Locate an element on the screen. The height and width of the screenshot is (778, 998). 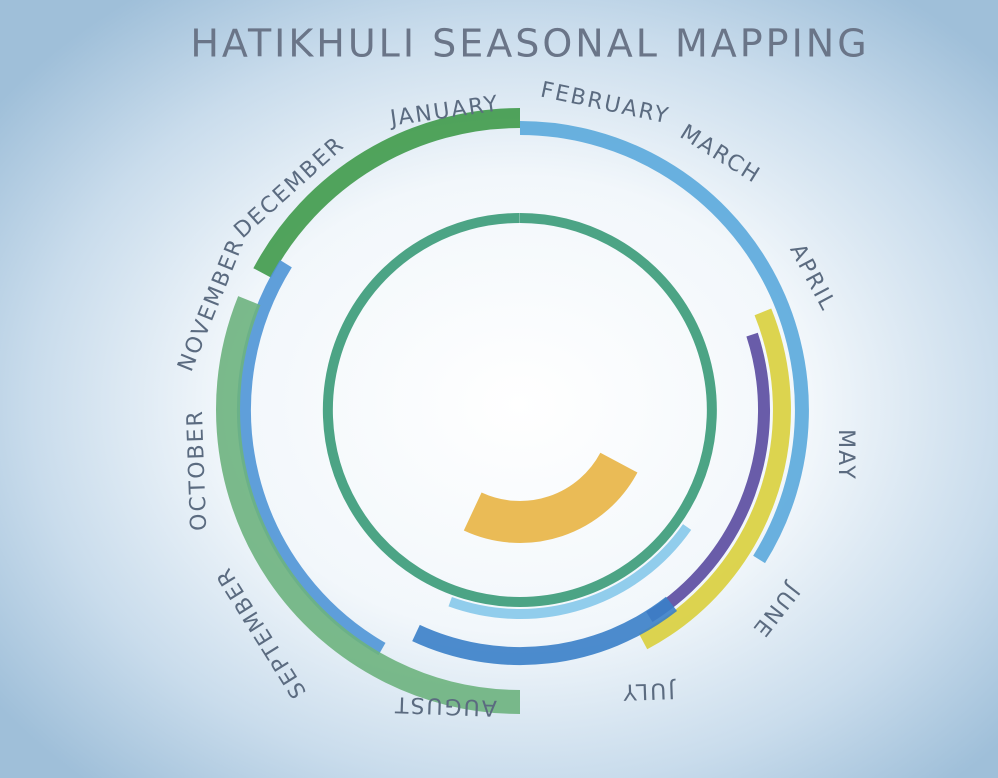
purple-arc is located at coordinates (708, 477).